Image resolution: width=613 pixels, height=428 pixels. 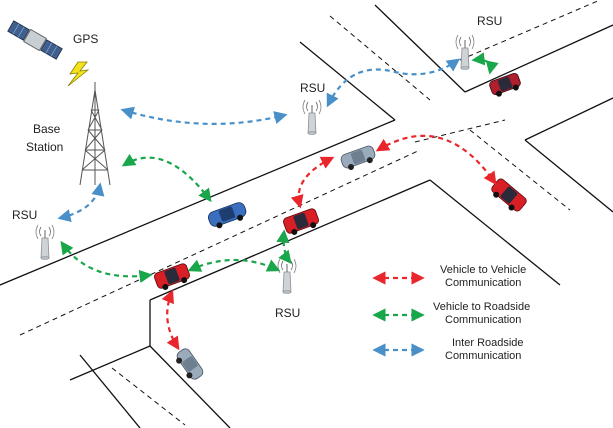 What do you see at coordinates (47, 129) in the screenshot?
I see `base-station-label-line1: Base` at bounding box center [47, 129].